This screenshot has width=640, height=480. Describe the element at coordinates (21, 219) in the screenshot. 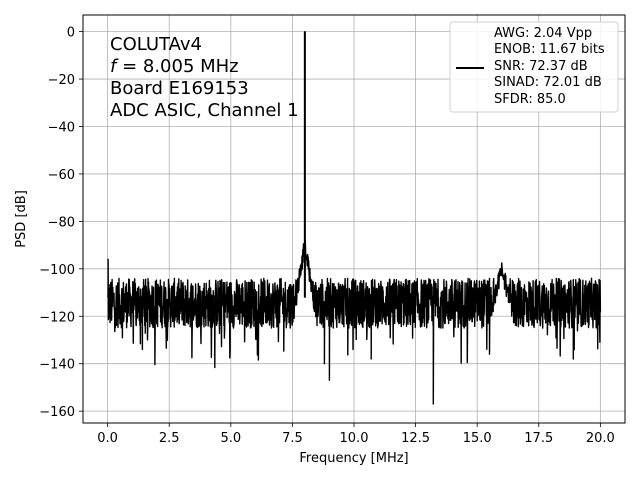

I see `y-axis-label: PSD [dB]` at that location.